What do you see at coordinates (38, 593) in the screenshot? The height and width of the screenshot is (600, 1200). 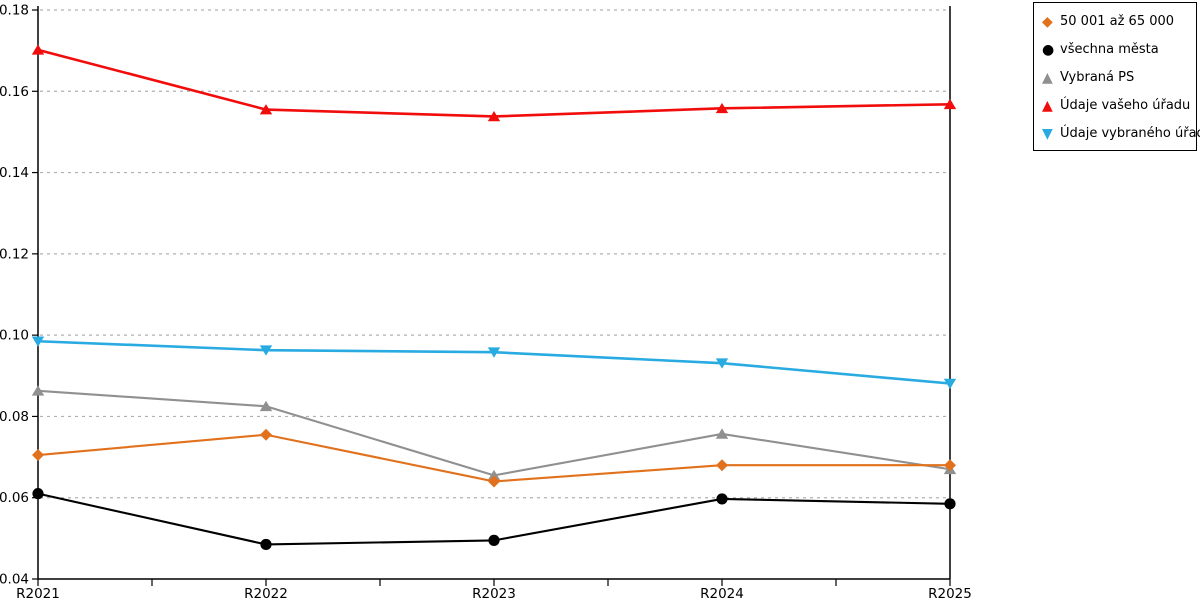 I see `x-tick-label: R2021` at bounding box center [38, 593].